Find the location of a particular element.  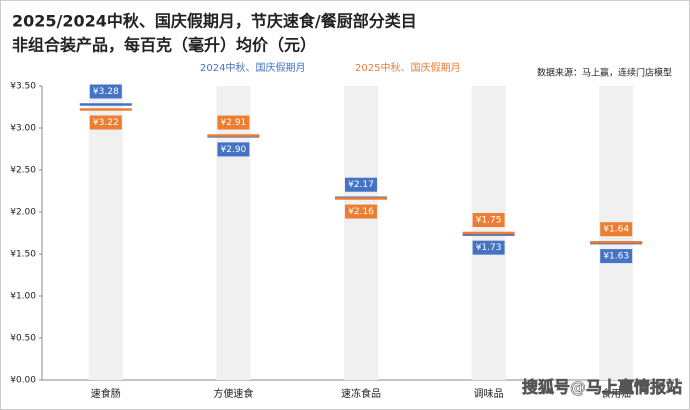

x-tick-label: 方便速食 is located at coordinates (233, 393).